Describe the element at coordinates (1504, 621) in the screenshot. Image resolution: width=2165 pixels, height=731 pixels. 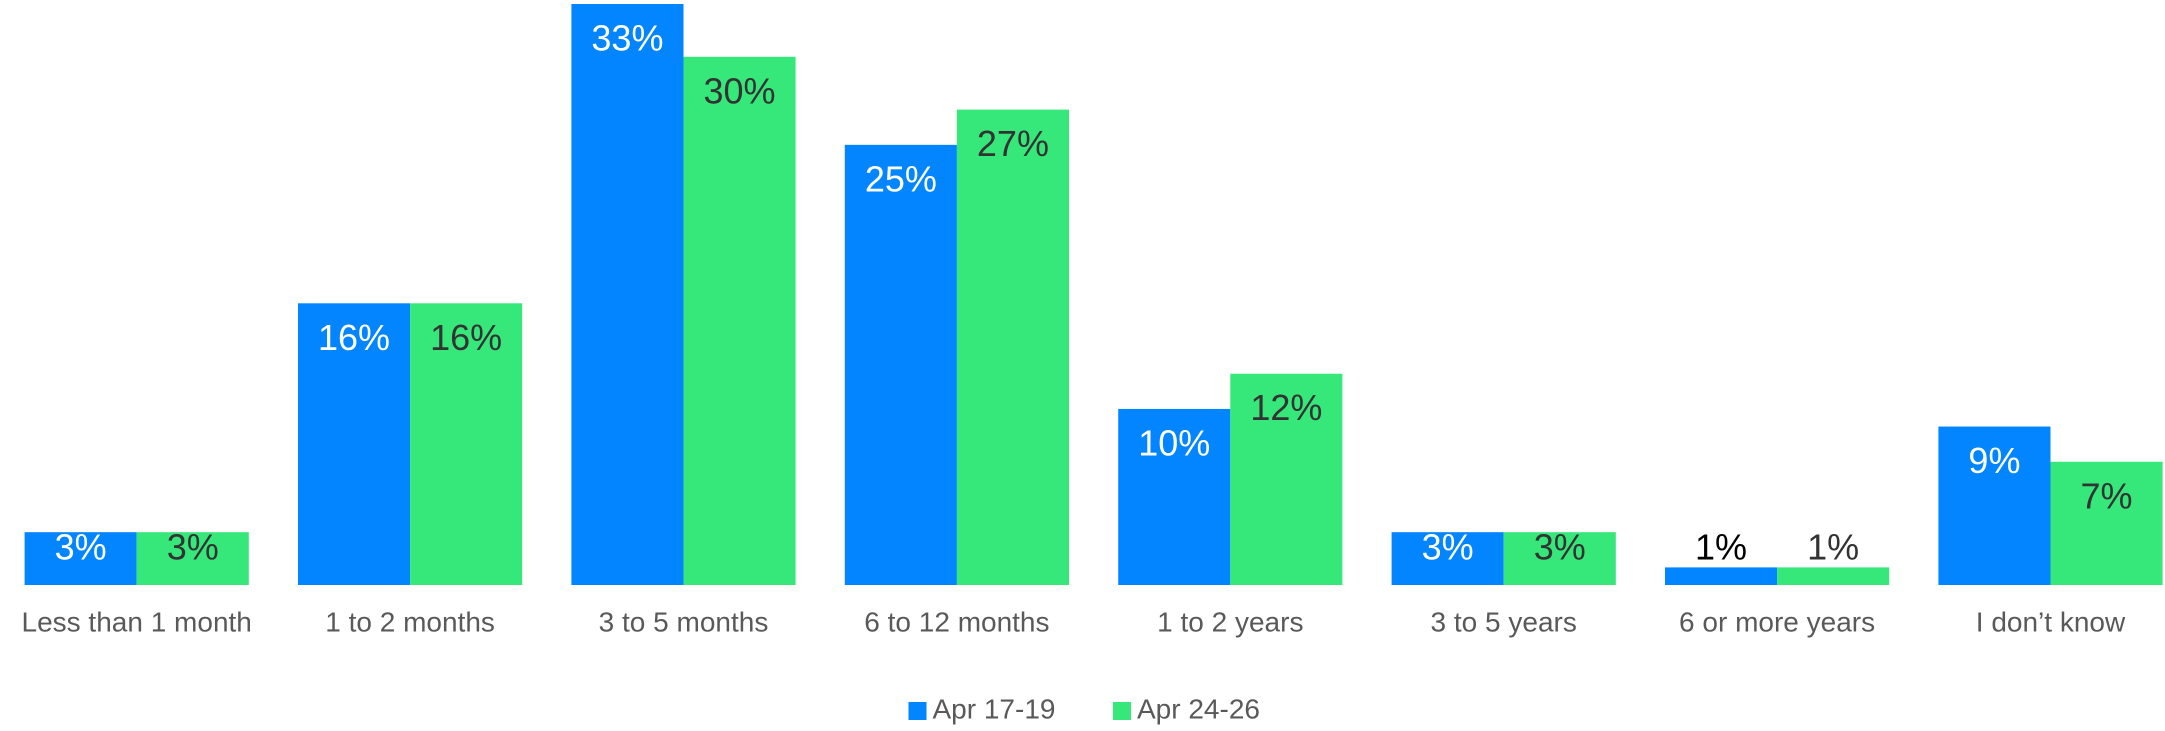
I see `x-tick-label: 3 to 5 years` at that location.